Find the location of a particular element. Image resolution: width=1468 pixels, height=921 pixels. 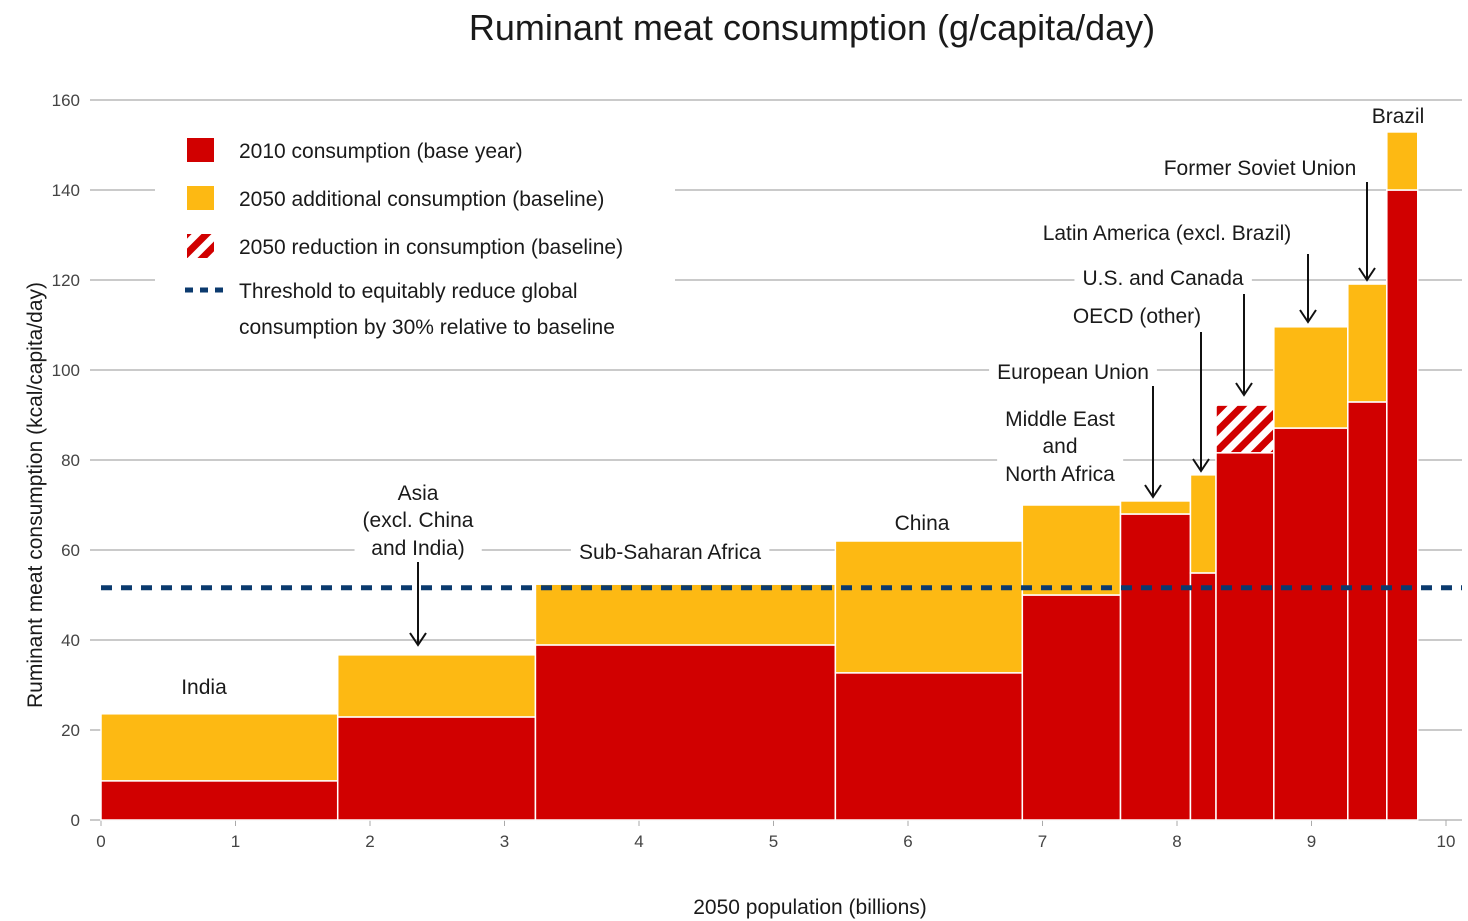

y-tick-label: 120 is located at coordinates (66, 280).